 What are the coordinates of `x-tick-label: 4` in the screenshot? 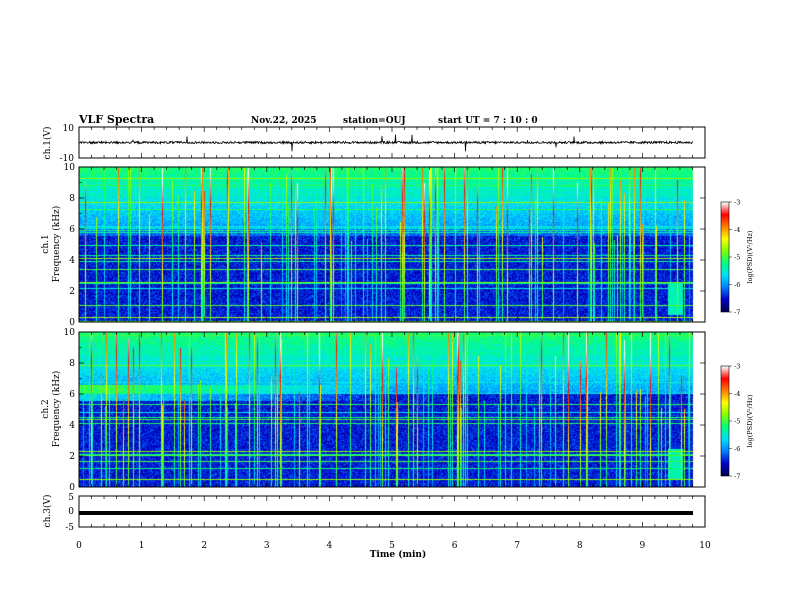 It's located at (330, 546).